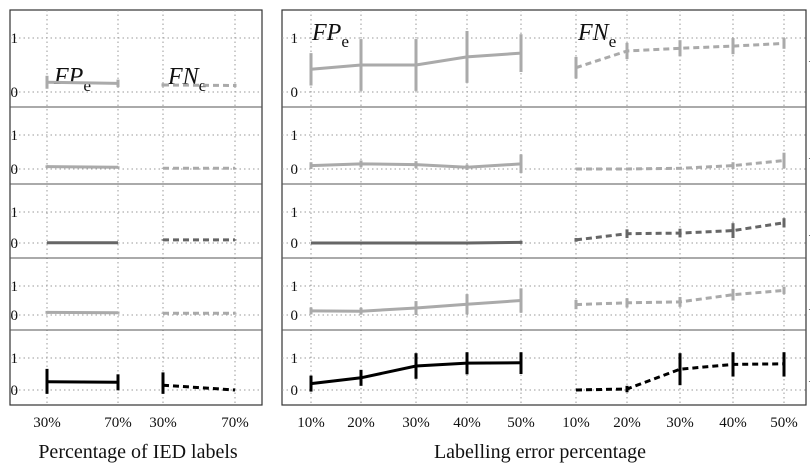 This screenshot has width=810, height=466. I want to click on left-panel-row-1-FNe-line, so click(199, 85).